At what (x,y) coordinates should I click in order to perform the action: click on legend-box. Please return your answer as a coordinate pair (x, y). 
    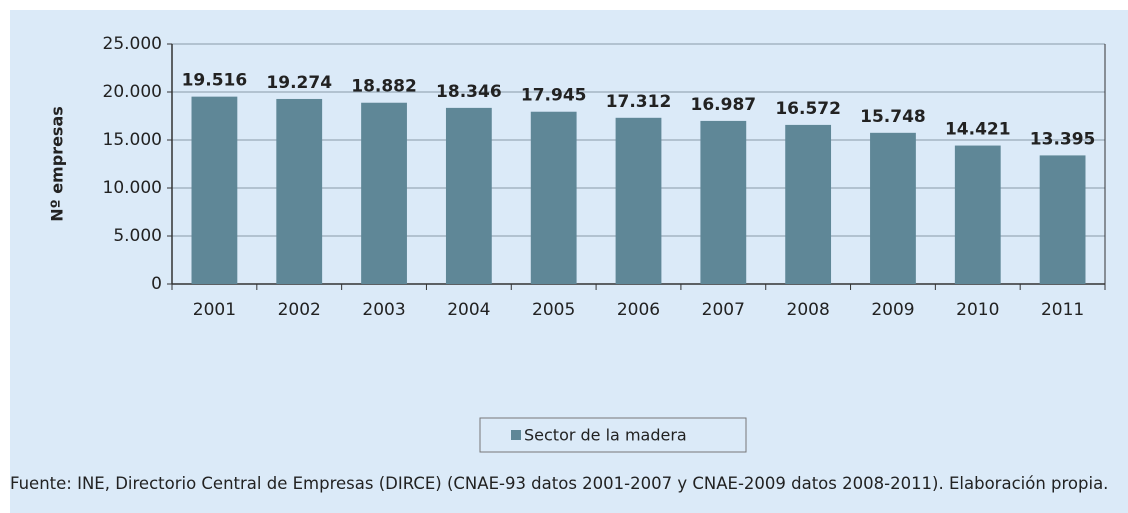
    Looking at the image, I should click on (613, 435).